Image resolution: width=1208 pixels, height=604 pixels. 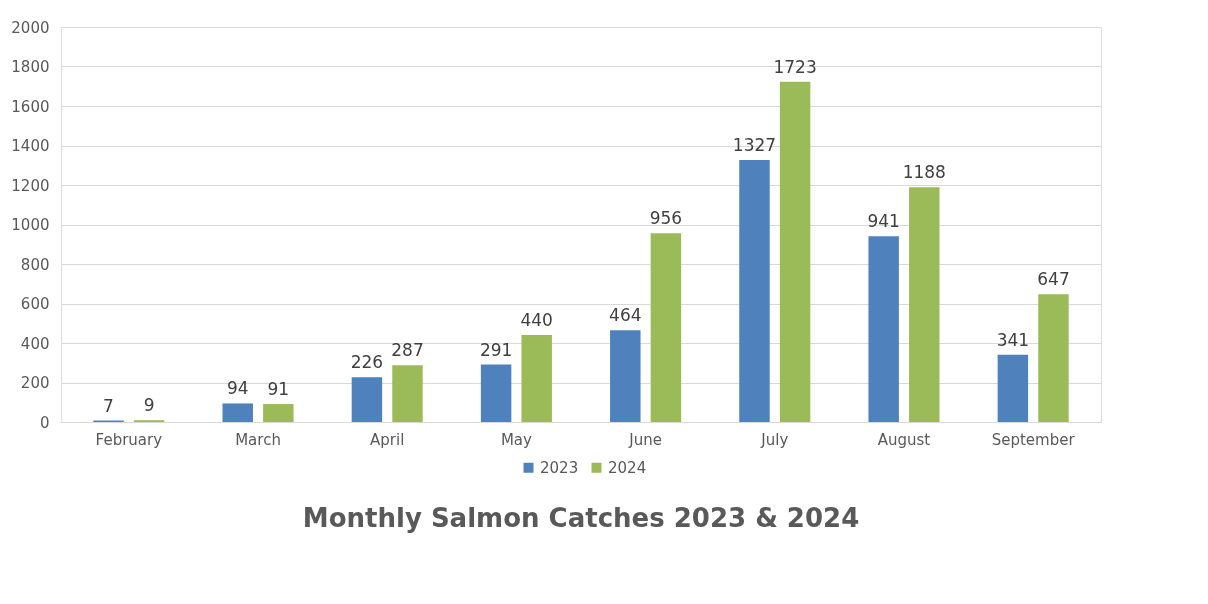 I want to click on y-tick-label: 400, so click(x=35, y=343).